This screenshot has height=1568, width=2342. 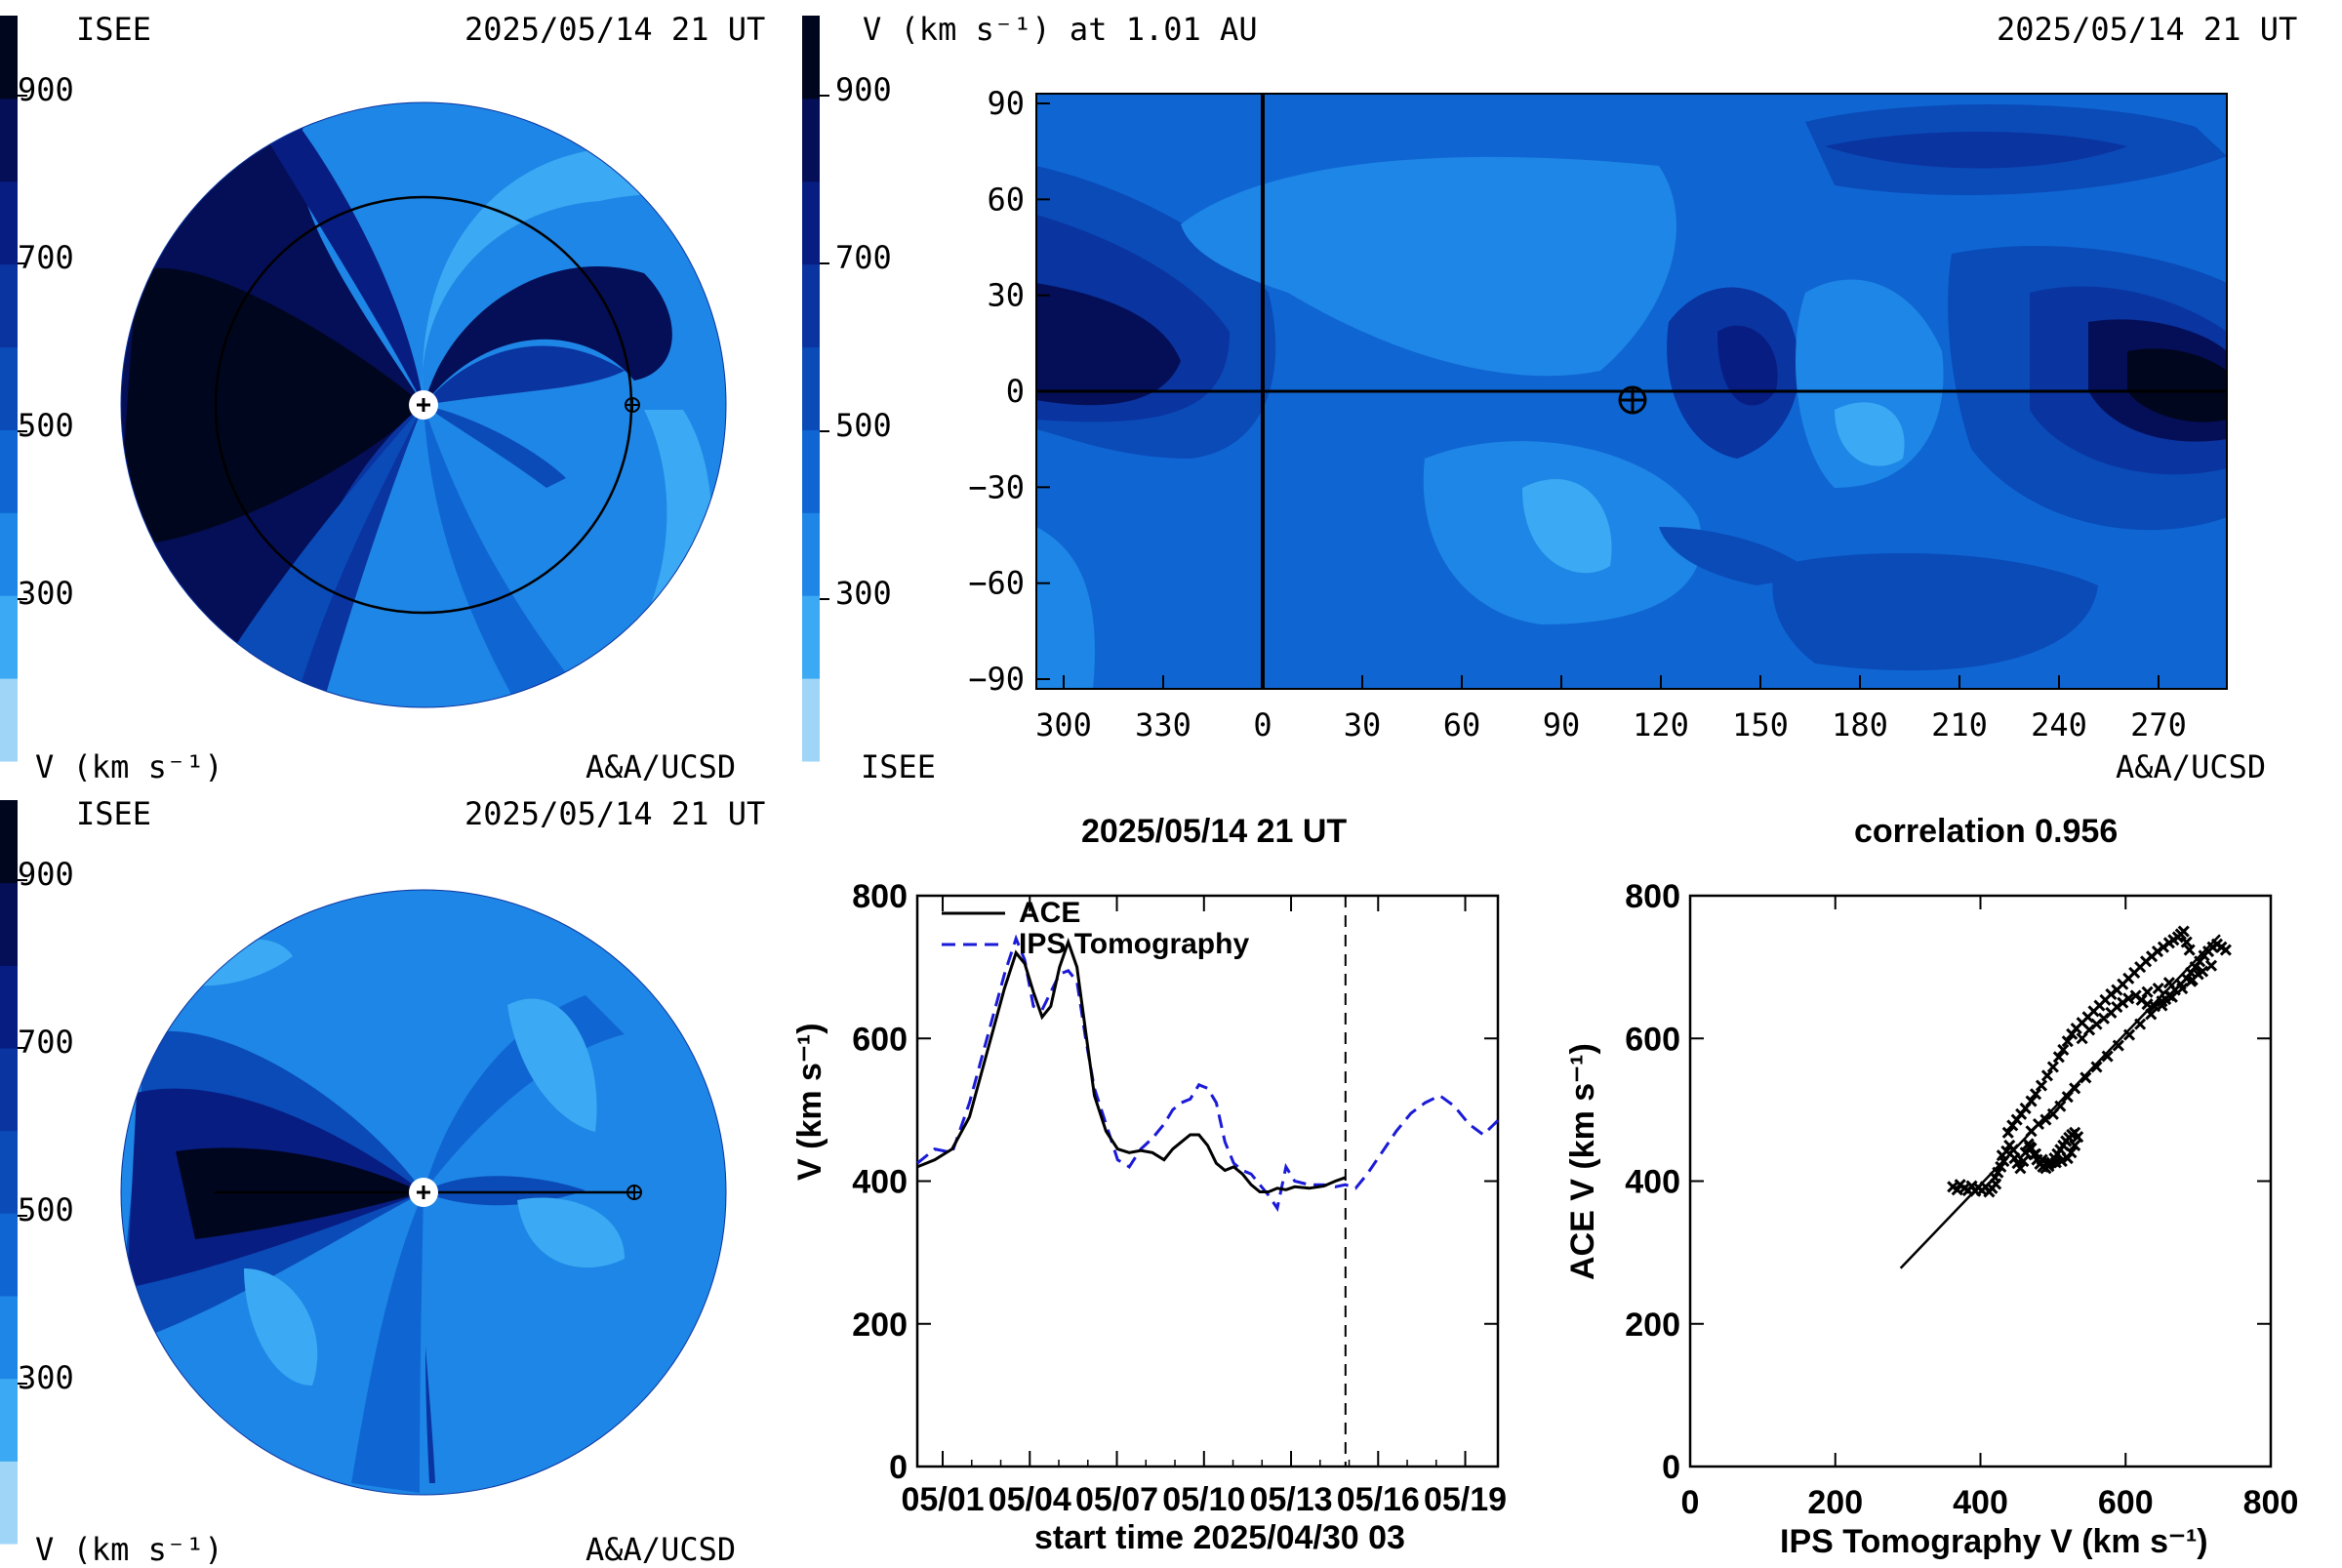 I want to click on correlation-scatter-chart: 0 200 400 600 800 0 200 400 600 800, so click(x=1961, y=1199).